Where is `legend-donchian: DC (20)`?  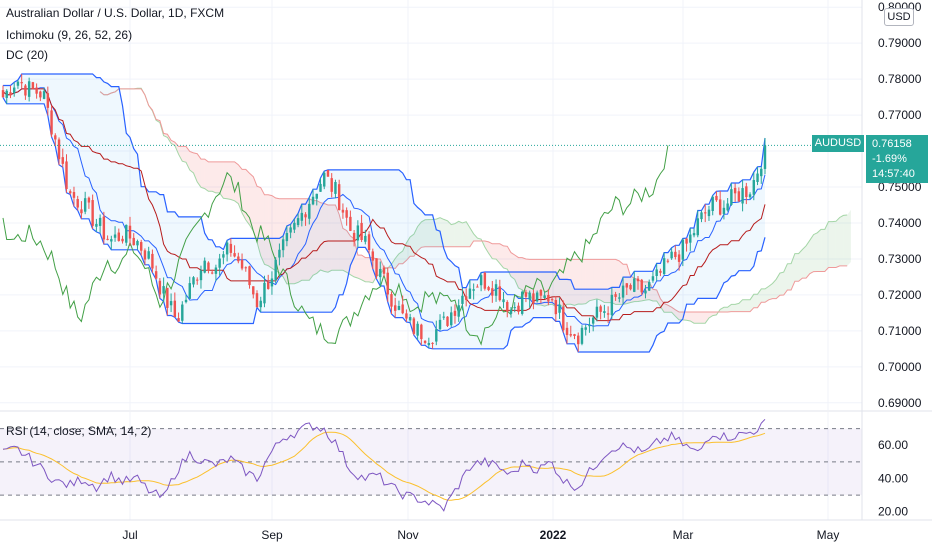 legend-donchian: DC (20) is located at coordinates (27, 55).